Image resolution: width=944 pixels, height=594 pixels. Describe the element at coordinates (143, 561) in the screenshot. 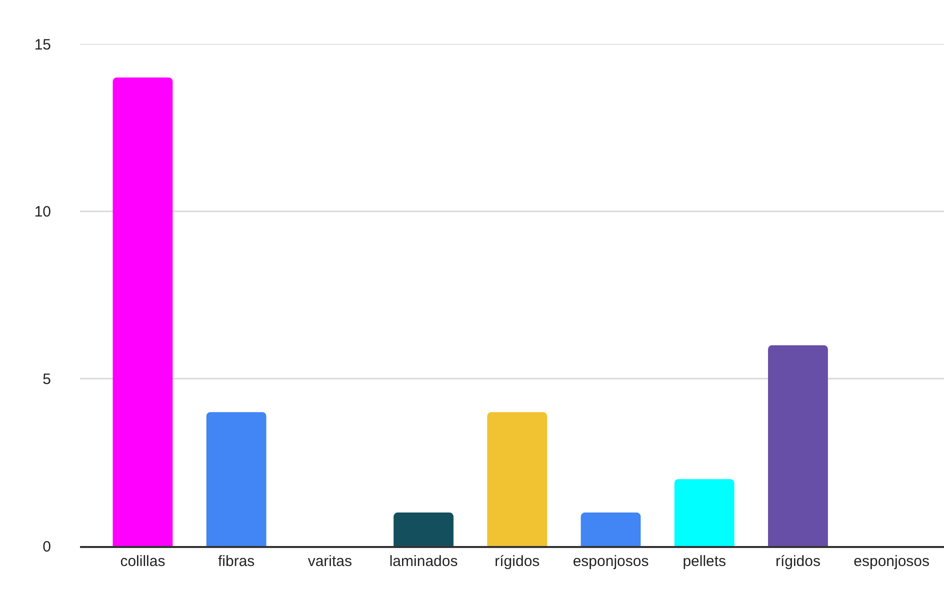

I see `x-tick-label: colillas` at that location.